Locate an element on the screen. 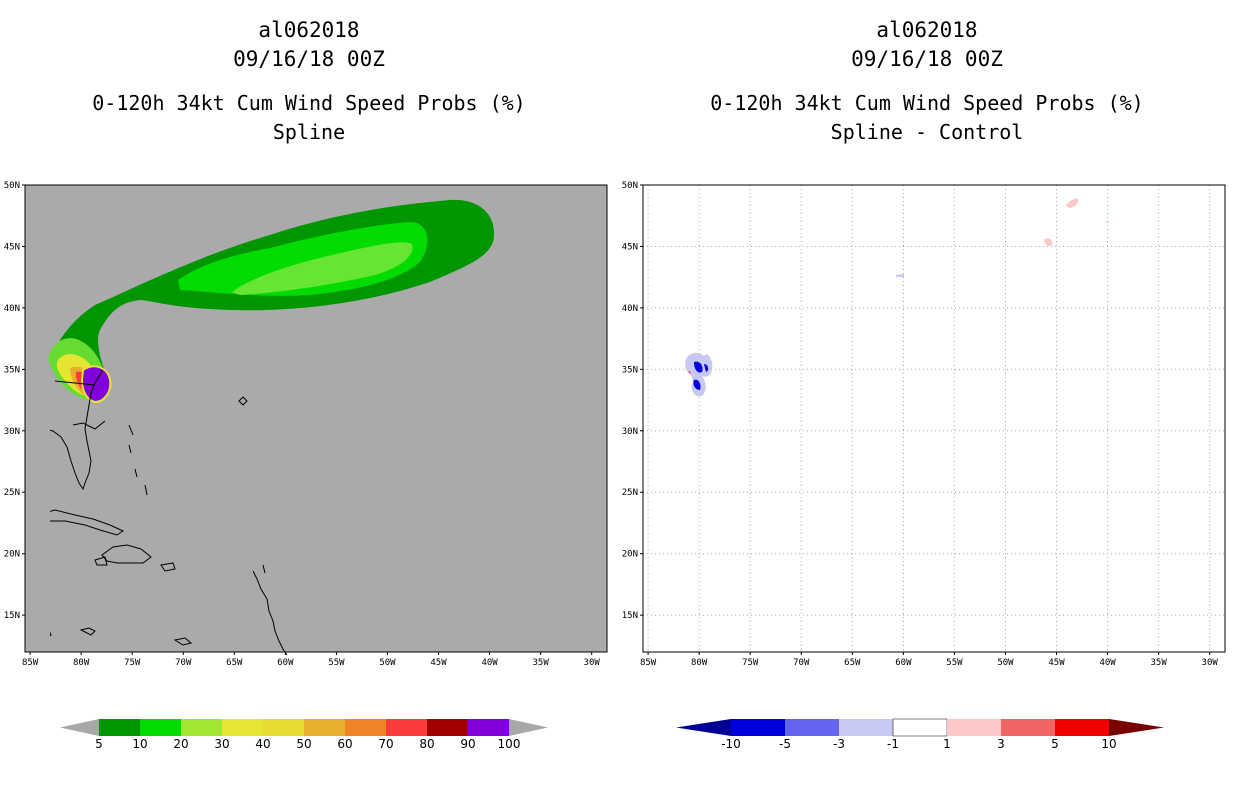 The image size is (1236, 804). colorbar-label: 20 is located at coordinates (180, 744).